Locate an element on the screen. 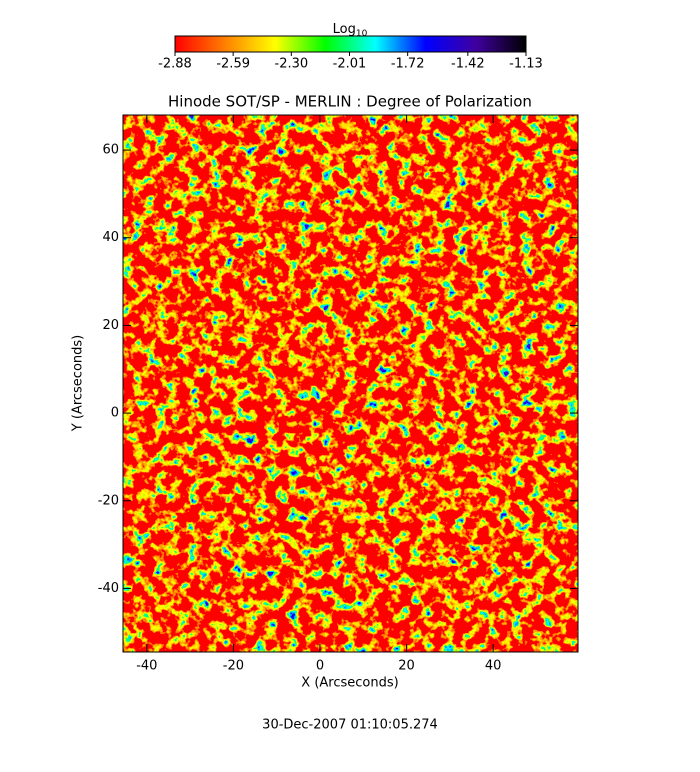  colorbar-subscript: 10 is located at coordinates (362, 34).